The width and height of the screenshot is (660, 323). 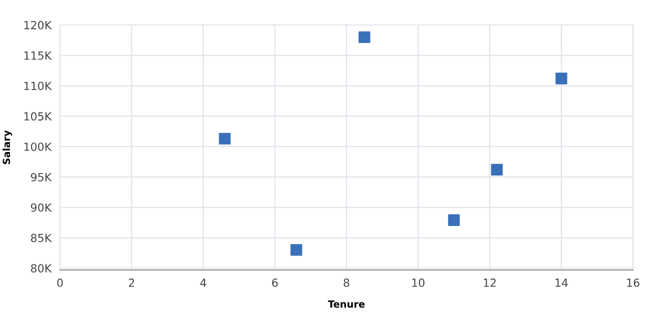 I want to click on x-tick-label: 8, so click(x=347, y=282).